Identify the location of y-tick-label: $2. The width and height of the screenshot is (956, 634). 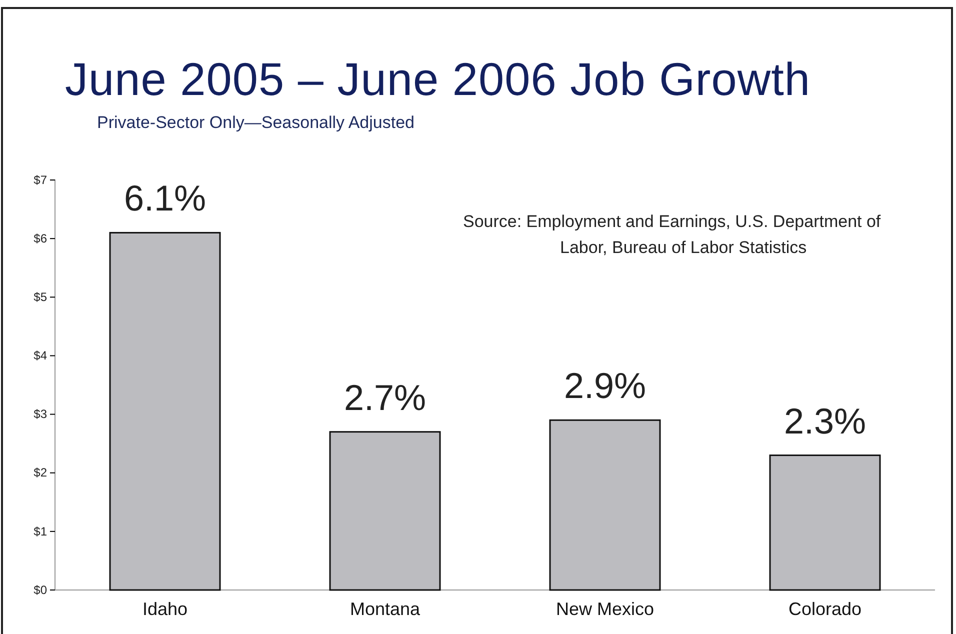
(41, 473).